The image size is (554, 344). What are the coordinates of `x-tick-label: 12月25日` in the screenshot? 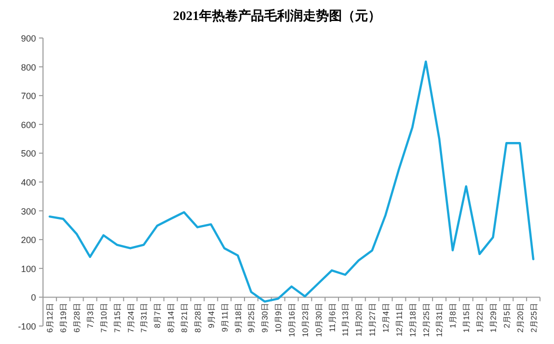 It's located at (426, 320).